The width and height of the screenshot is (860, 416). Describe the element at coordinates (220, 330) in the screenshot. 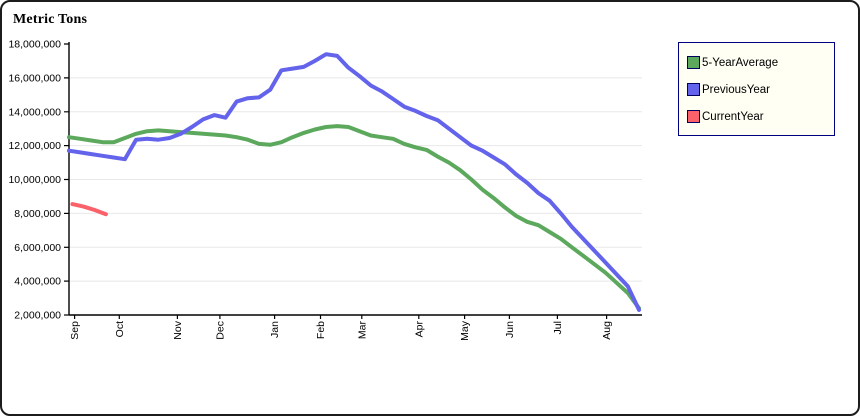

I see `x-axis-label: Dec` at that location.